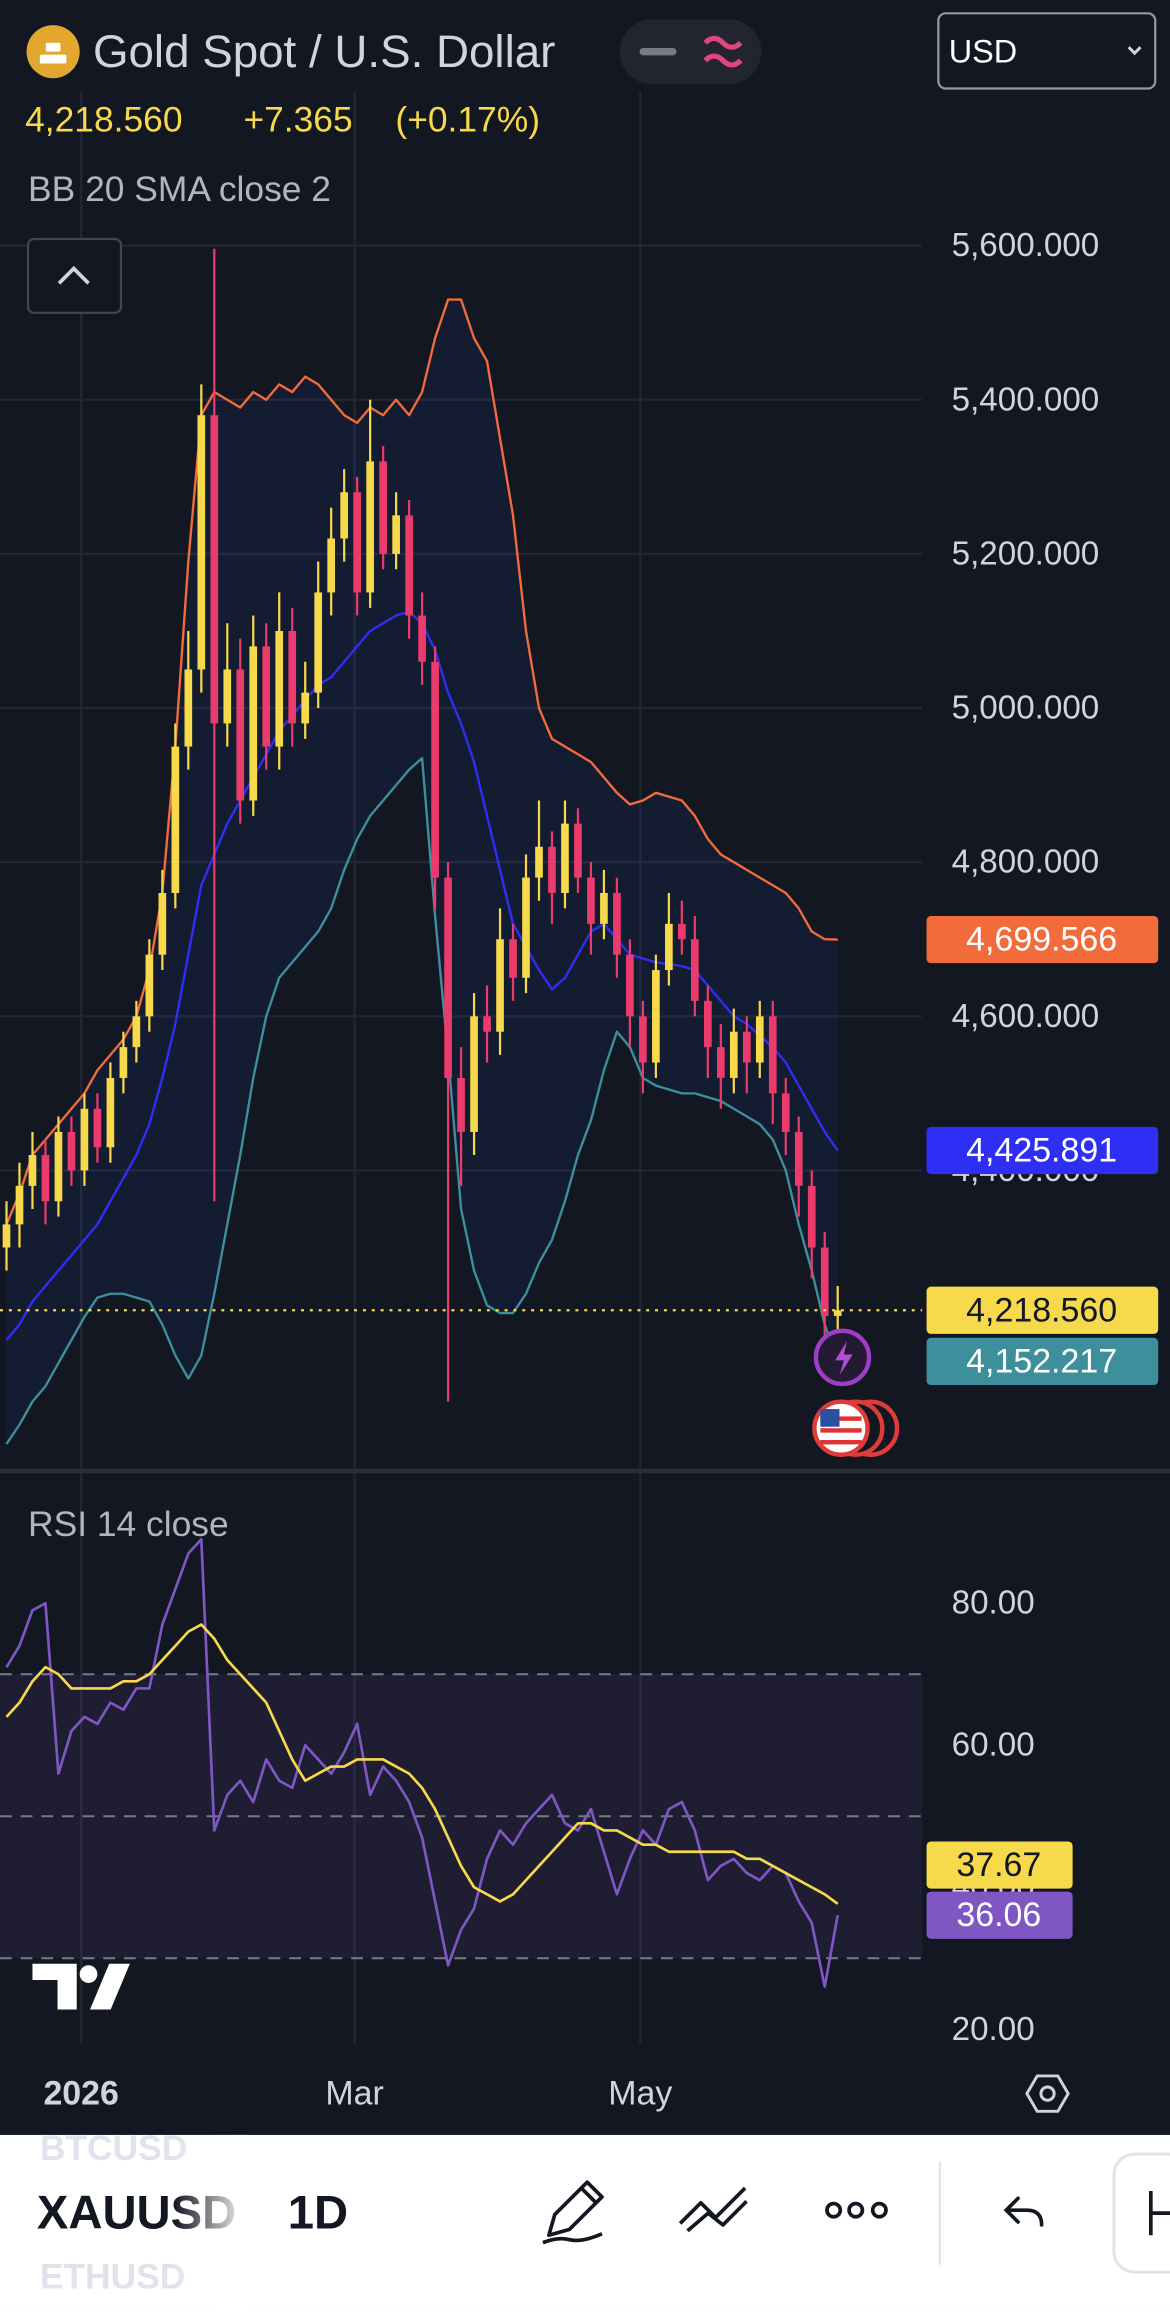 The height and width of the screenshot is (2312, 1170). I want to click on x-tick-label: 2026, so click(80, 2094).